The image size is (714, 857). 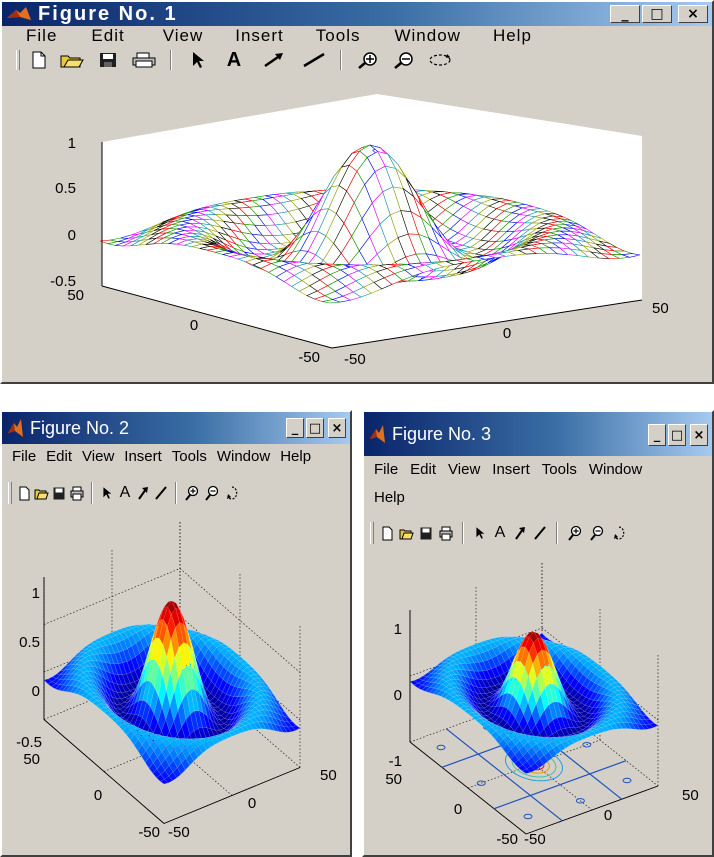 What do you see at coordinates (538, 434) in the screenshot?
I see `title-bar: Figure No. 3 _ □ ×` at bounding box center [538, 434].